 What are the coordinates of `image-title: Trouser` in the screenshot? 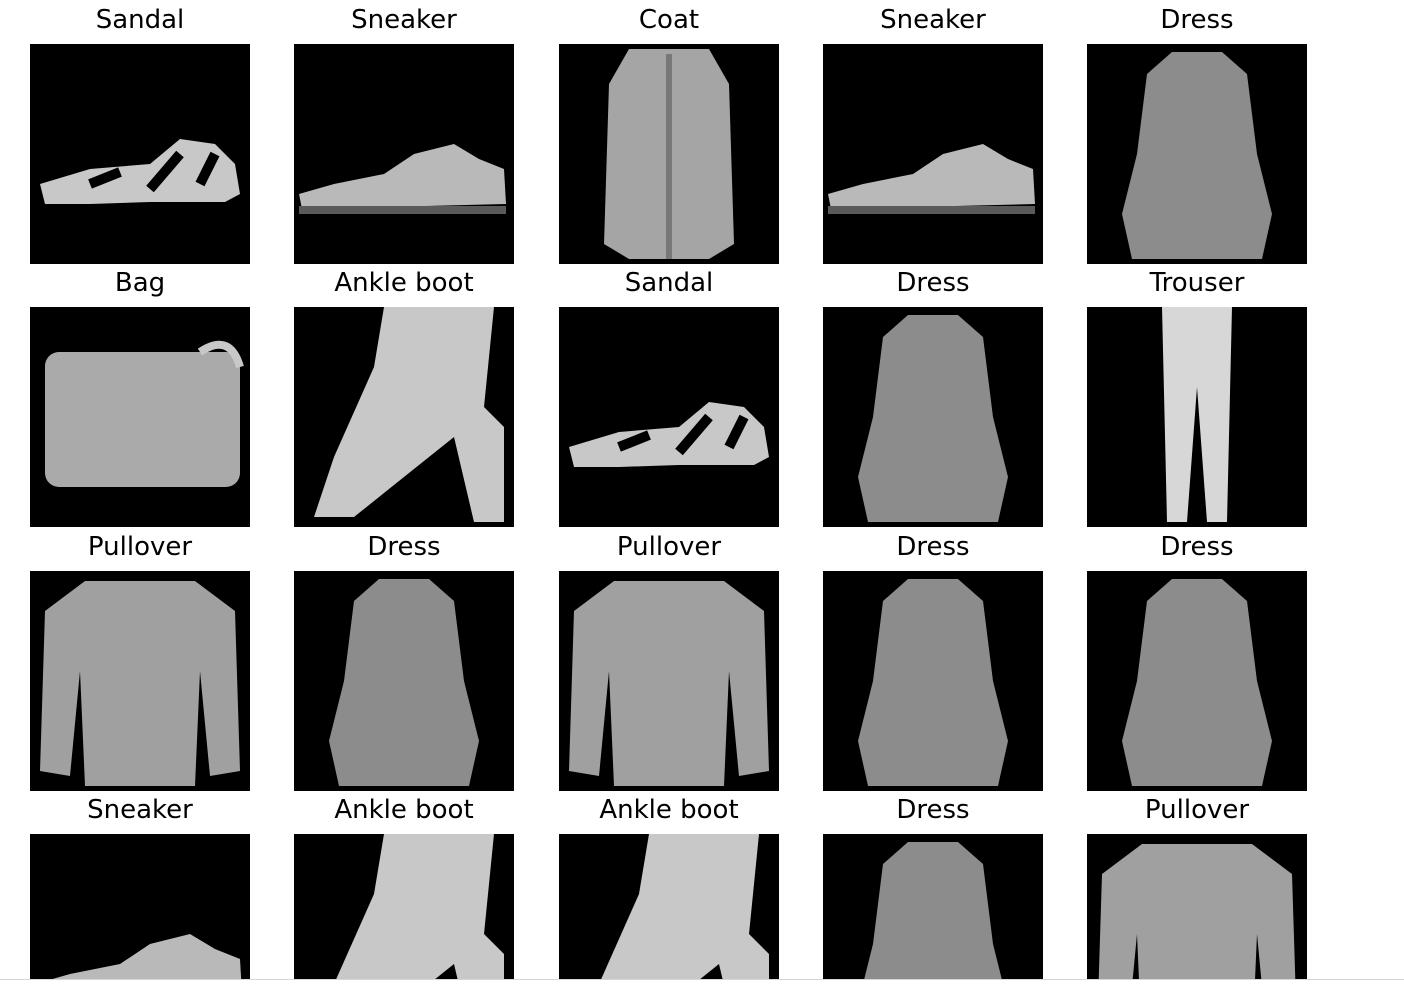 It's located at (1197, 283).